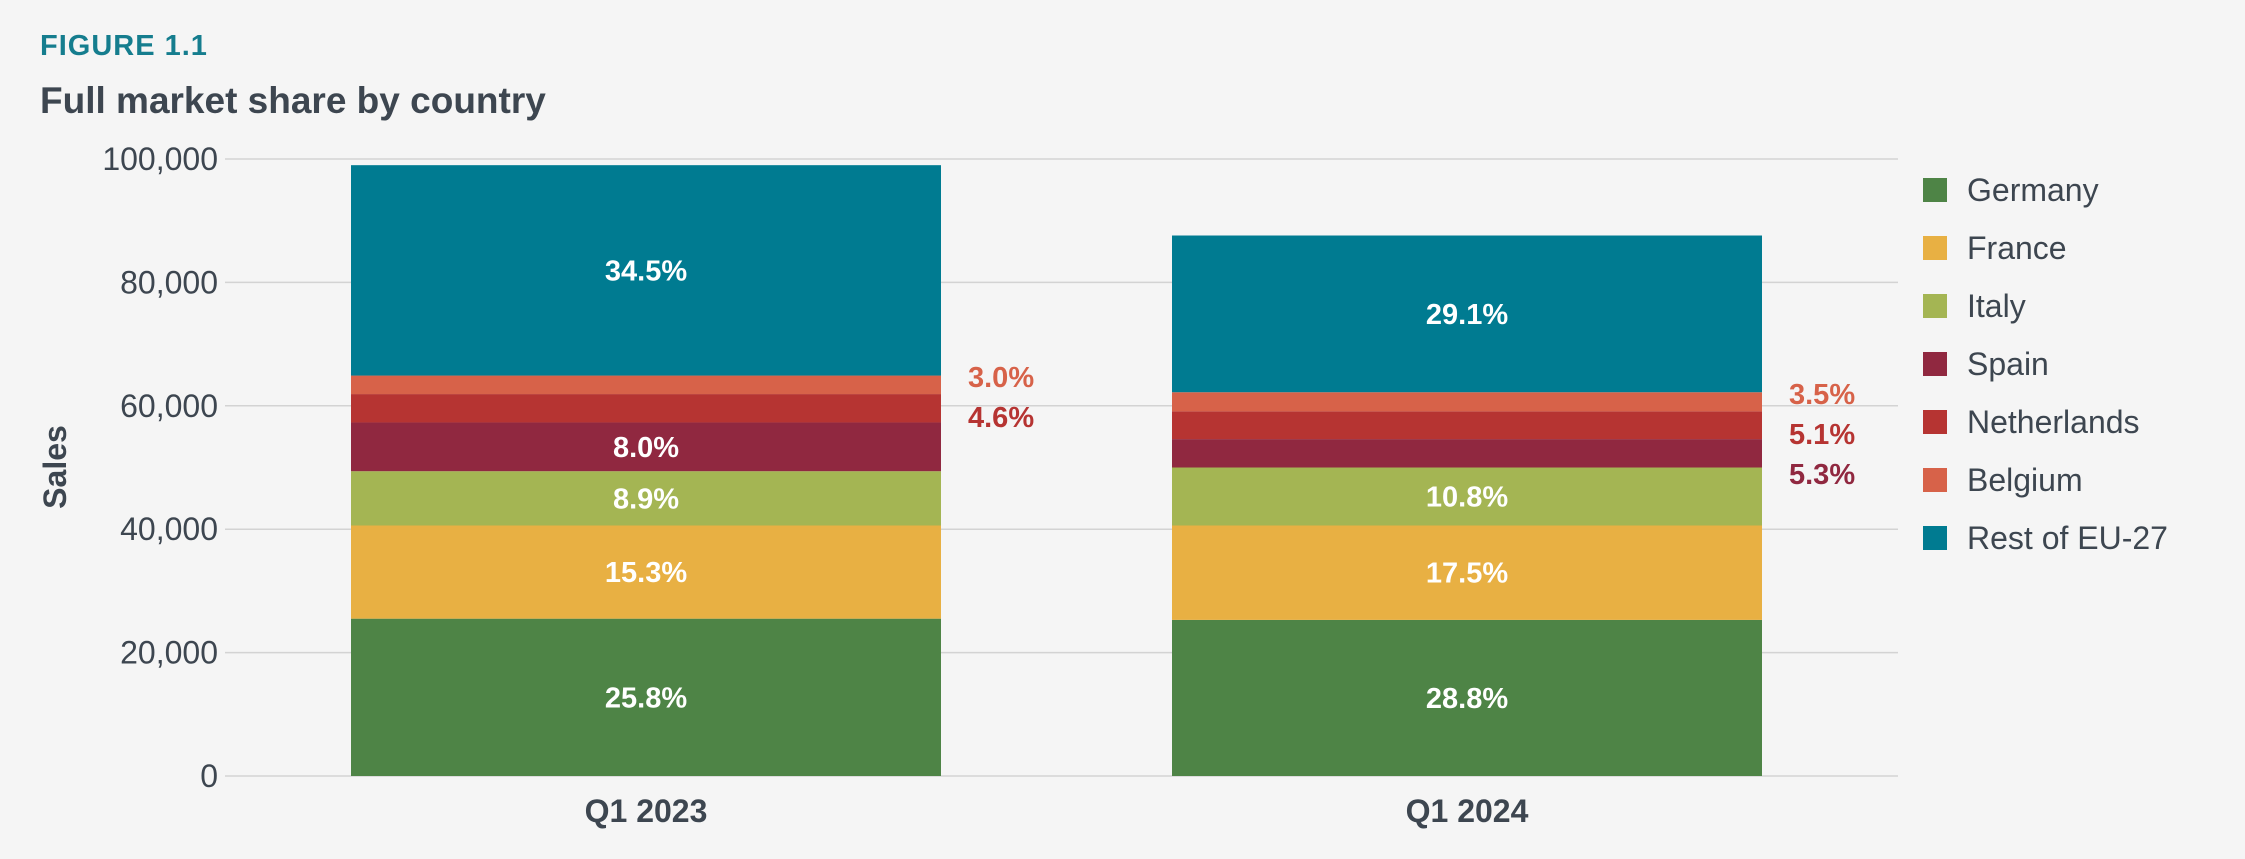 This screenshot has height=859, width=2245. I want to click on legend-label: Netherlands, so click(2053, 422).